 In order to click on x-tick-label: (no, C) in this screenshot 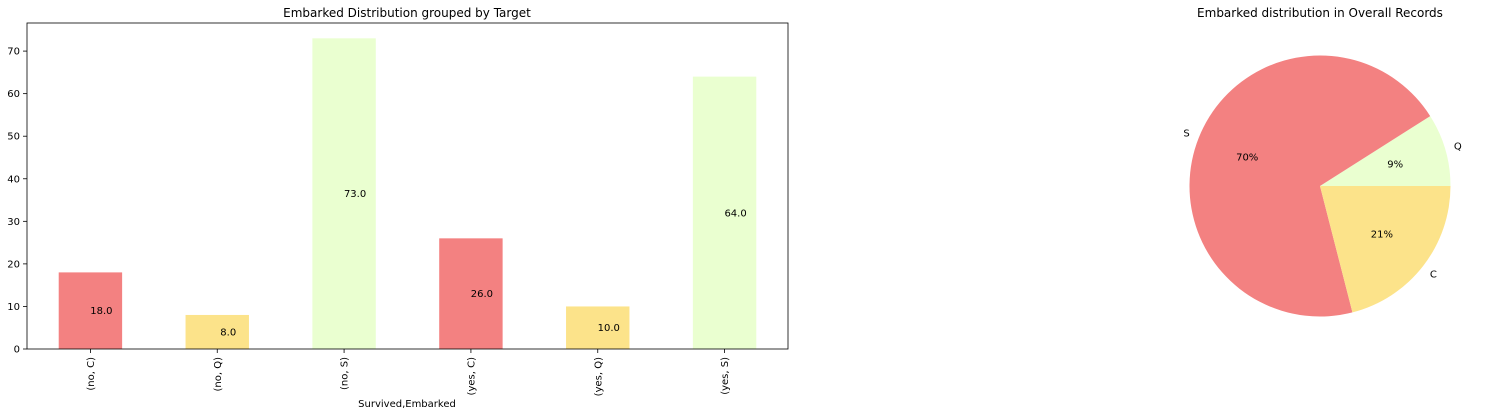, I will do `click(91, 374)`.